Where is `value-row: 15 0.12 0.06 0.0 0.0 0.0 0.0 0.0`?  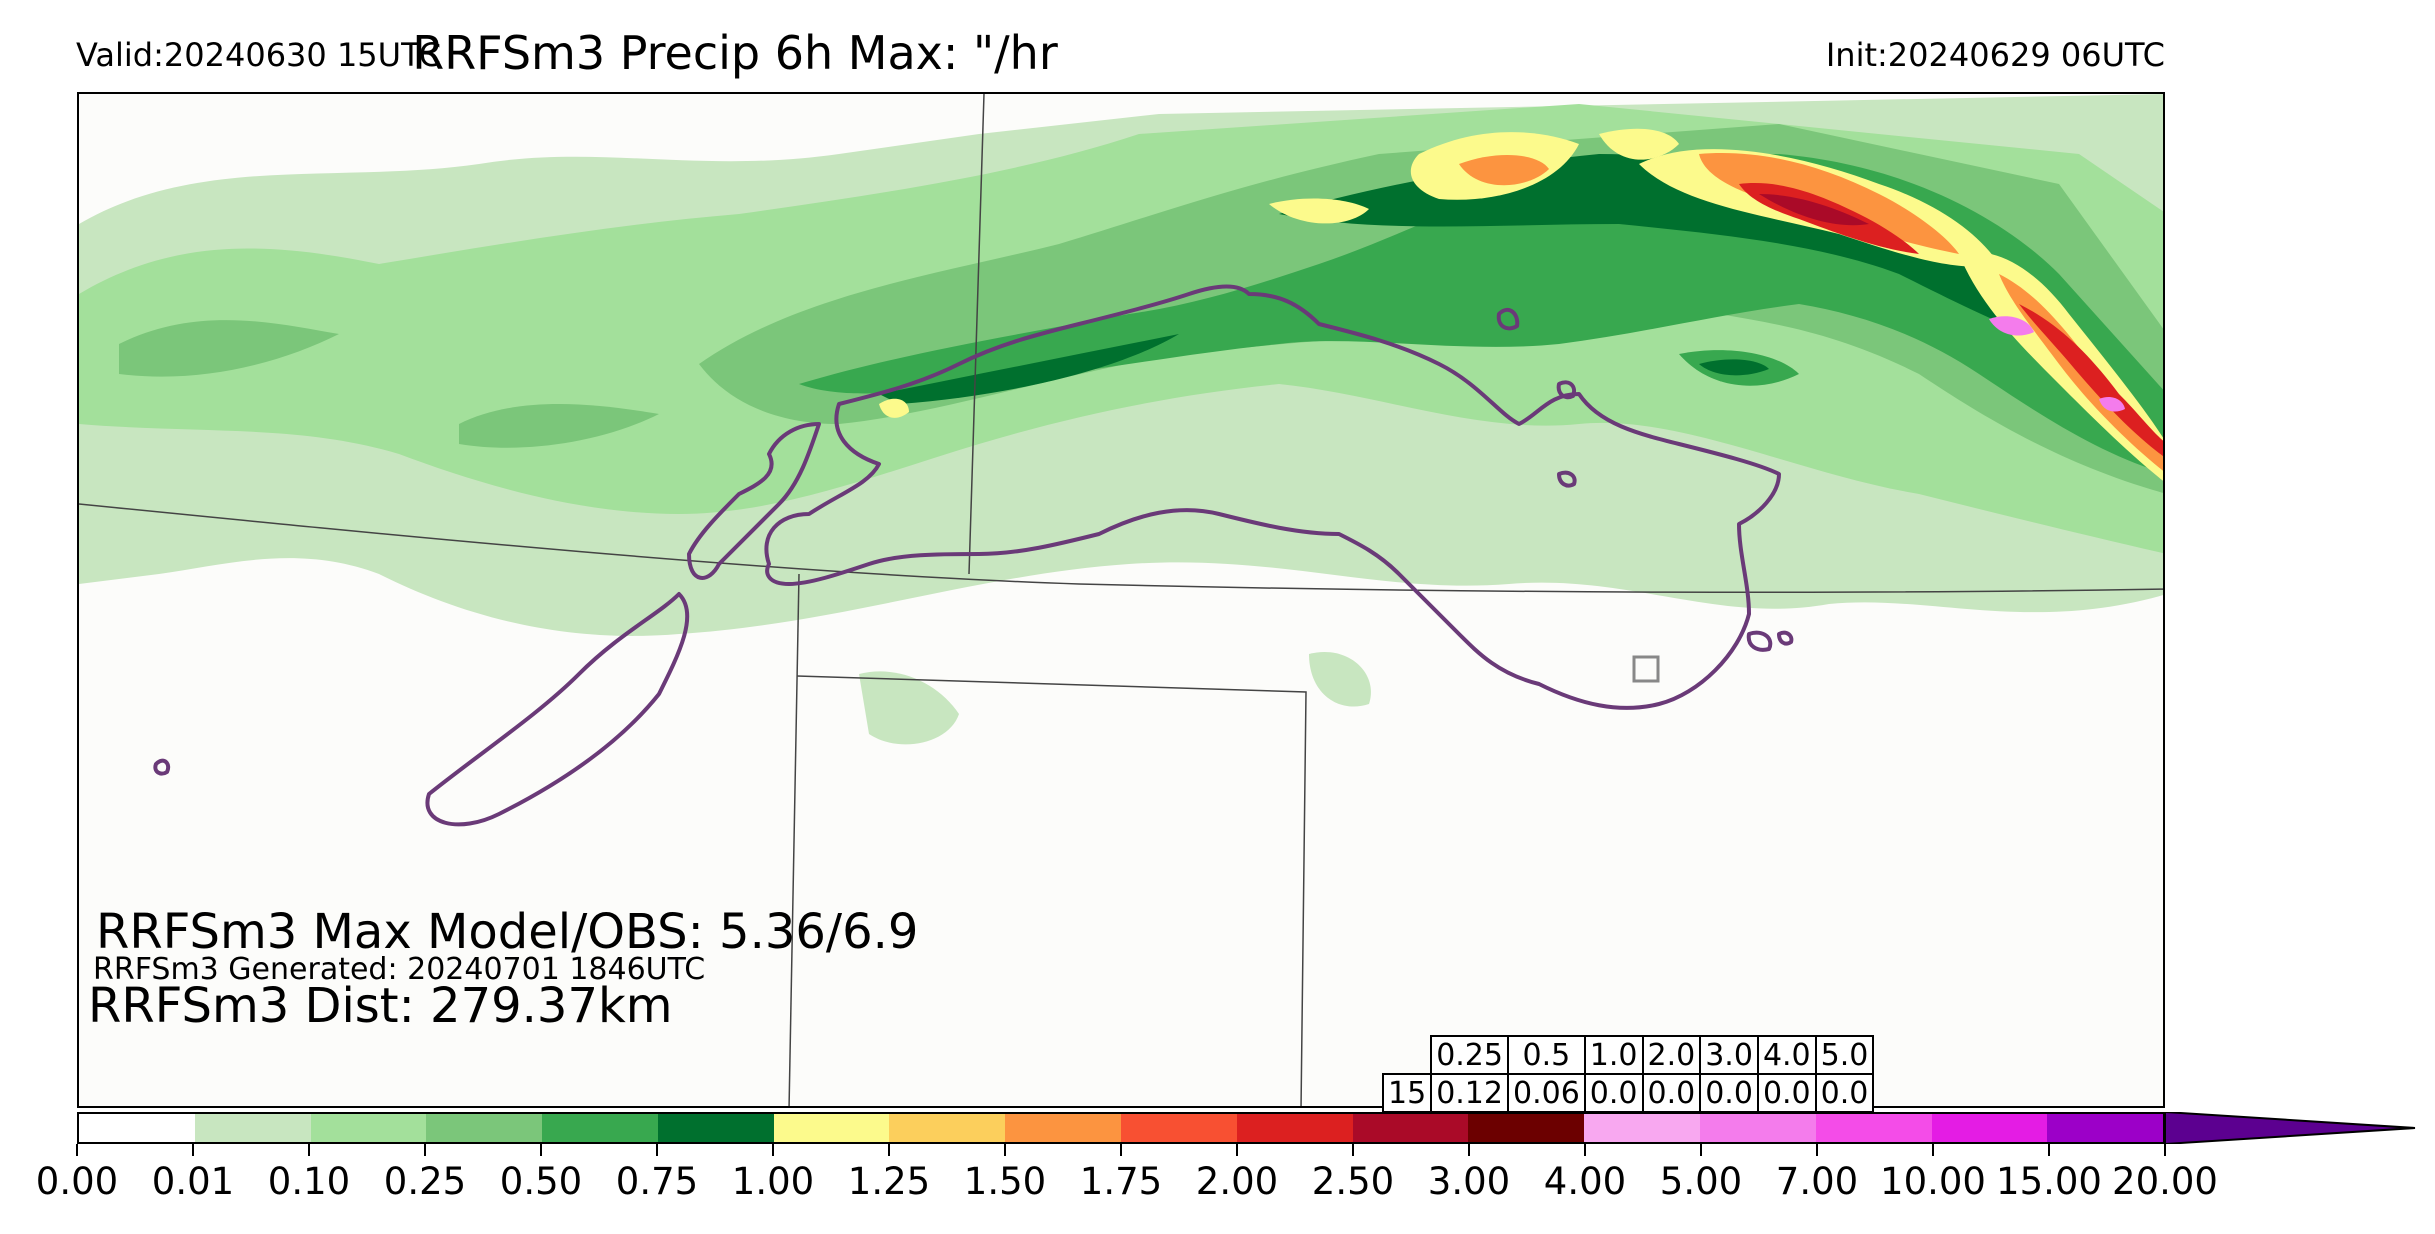 value-row: 15 0.12 0.06 0.0 0.0 0.0 0.0 0.0 is located at coordinates (1628, 1093).